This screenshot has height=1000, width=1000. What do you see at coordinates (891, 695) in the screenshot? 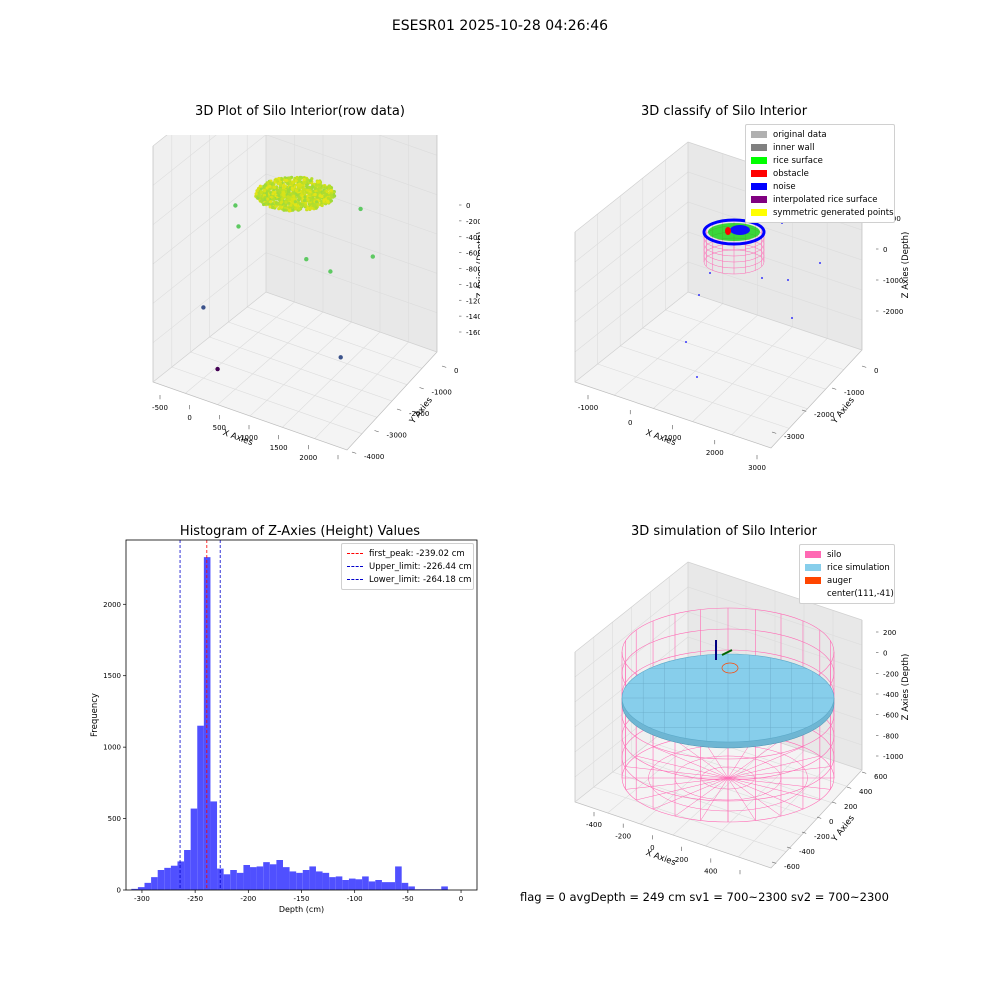
I see `z-axis-tick-label: -400` at bounding box center [891, 695].